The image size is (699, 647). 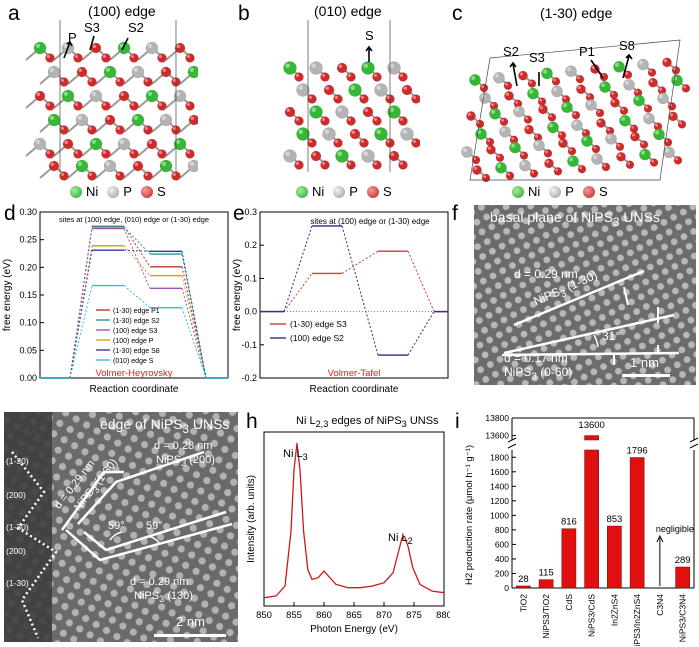 What do you see at coordinates (370, 221) in the screenshot?
I see `panel-e-note: sites at (100) edge or (1-30) edge` at bounding box center [370, 221].